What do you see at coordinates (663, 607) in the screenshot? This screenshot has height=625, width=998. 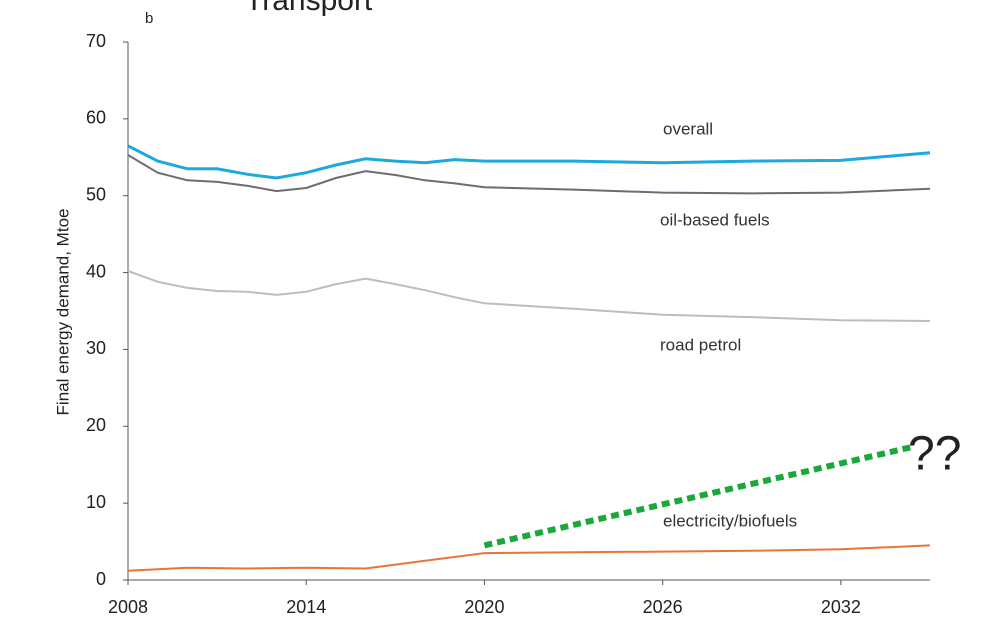 I see `x-tick-label: 2026` at bounding box center [663, 607].